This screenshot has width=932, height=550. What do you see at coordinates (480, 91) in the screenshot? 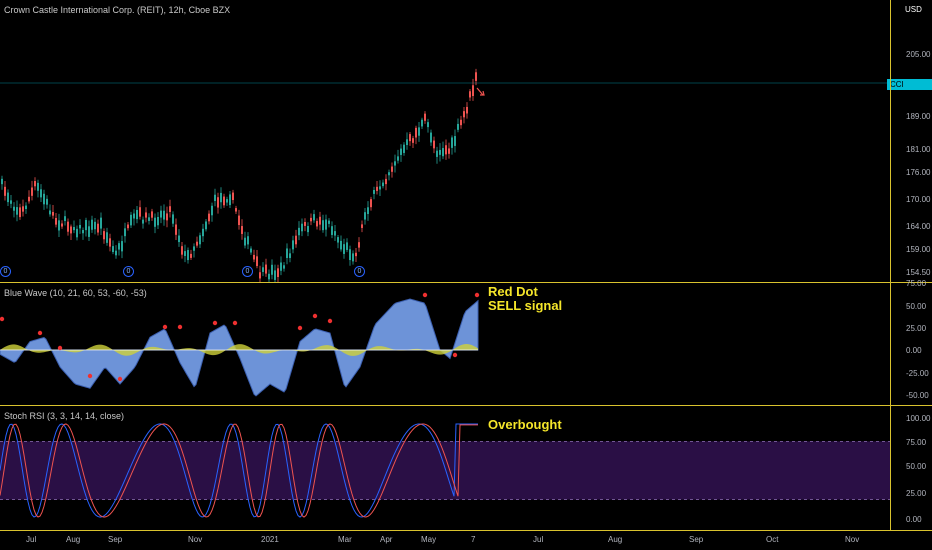
I see `down-arrow-icon` at bounding box center [480, 91].